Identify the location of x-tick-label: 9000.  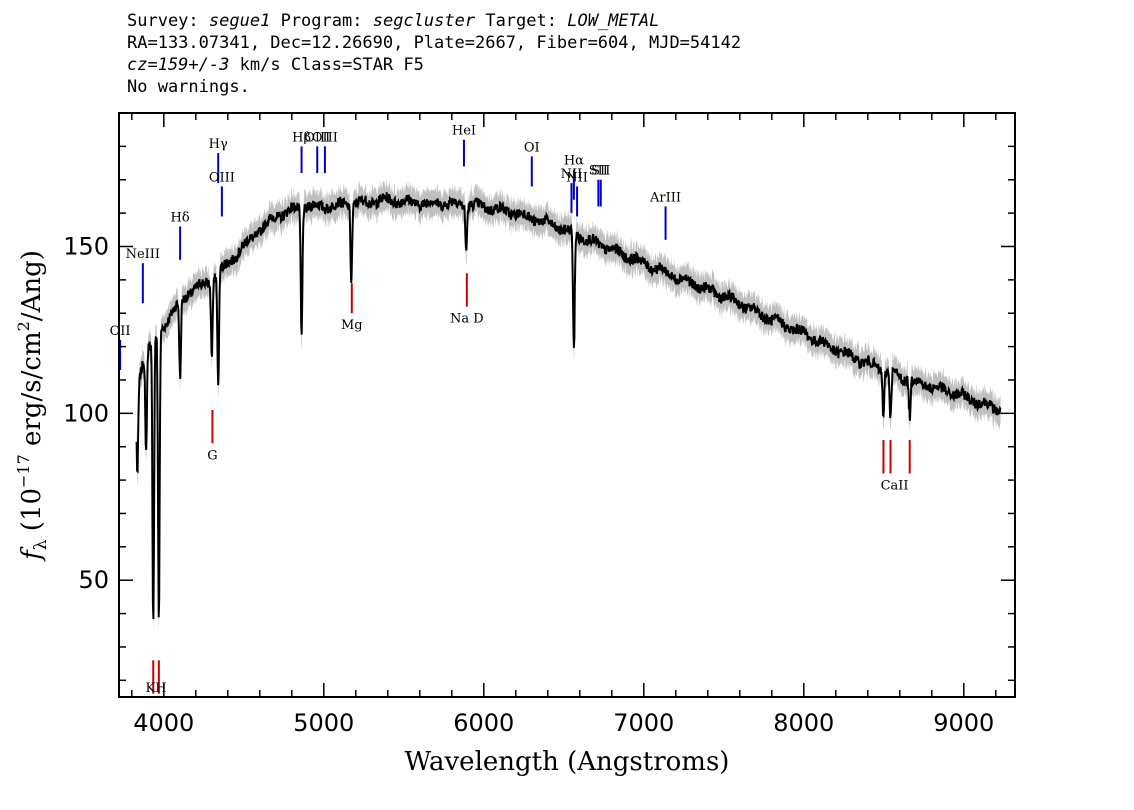
(963, 723).